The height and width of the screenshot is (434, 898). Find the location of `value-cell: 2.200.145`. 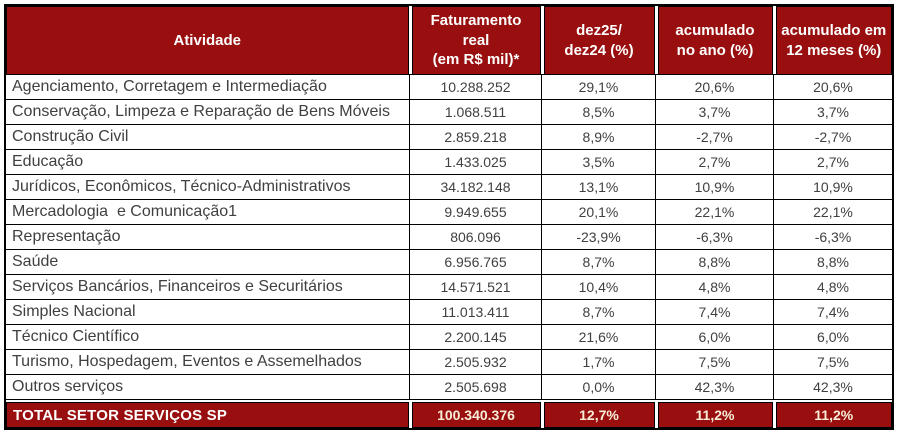

value-cell: 2.200.145 is located at coordinates (476, 337).